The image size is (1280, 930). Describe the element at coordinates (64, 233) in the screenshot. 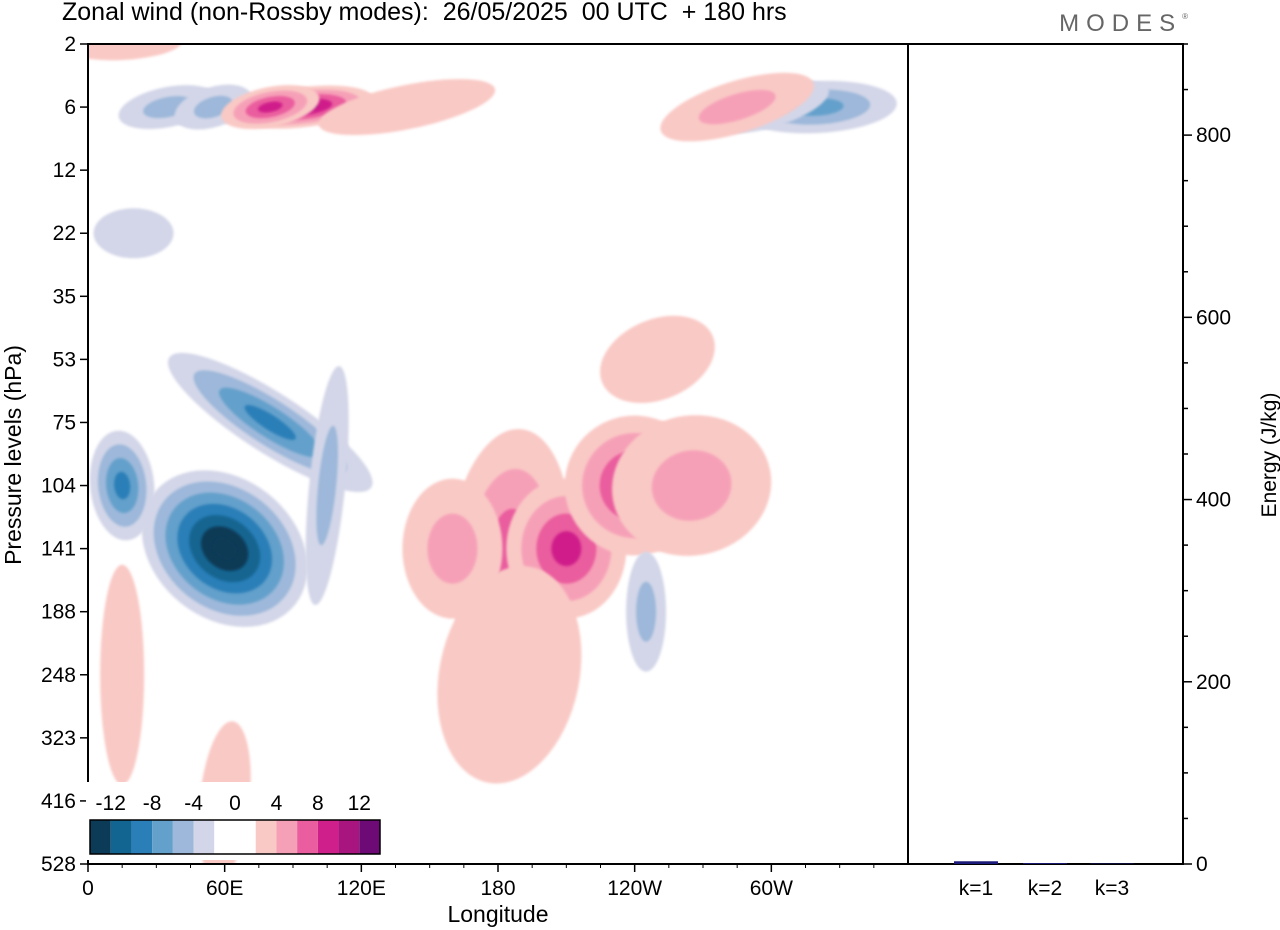

I see `y-tick-label: 22` at that location.